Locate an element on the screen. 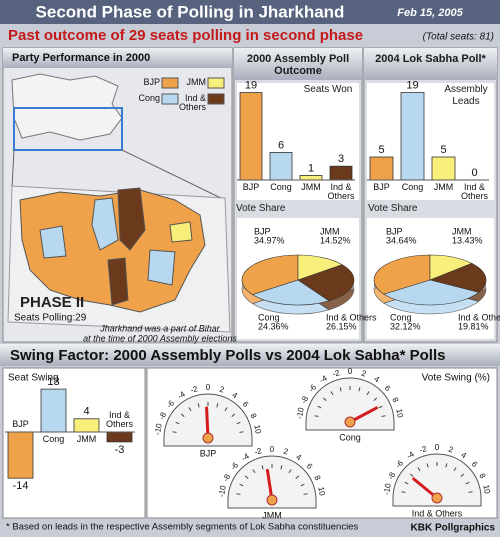 This screenshot has width=500, height=537. category-label: Cong is located at coordinates (53, 439).